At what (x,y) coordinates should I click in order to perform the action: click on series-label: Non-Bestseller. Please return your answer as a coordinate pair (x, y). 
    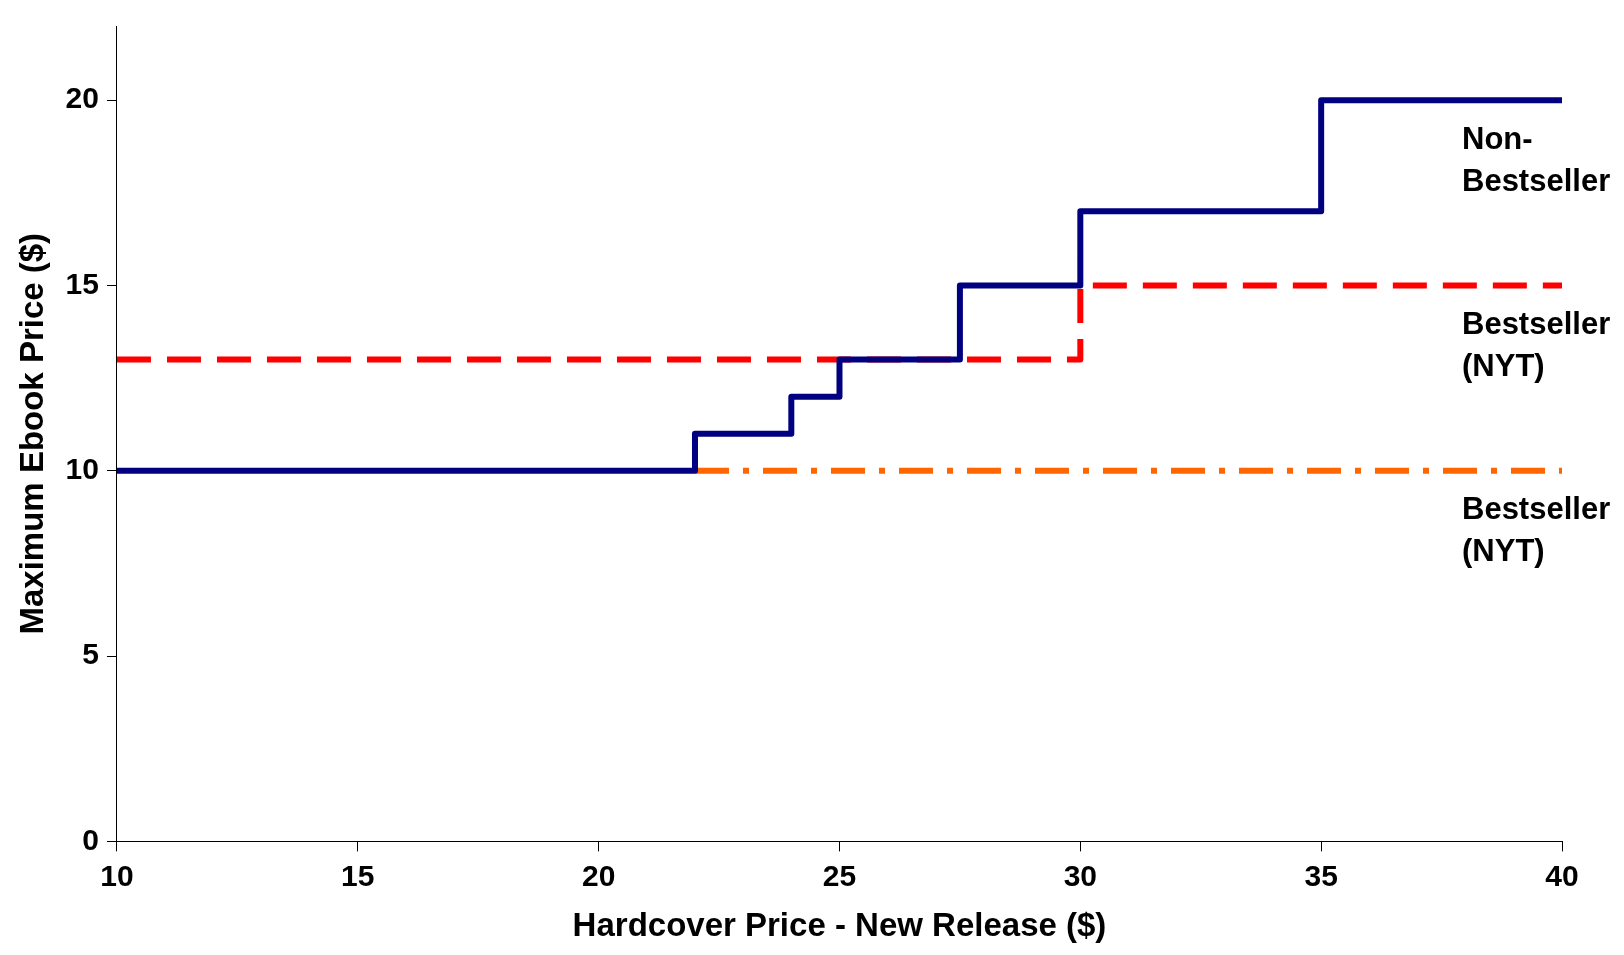
    Looking at the image, I should click on (1536, 159).